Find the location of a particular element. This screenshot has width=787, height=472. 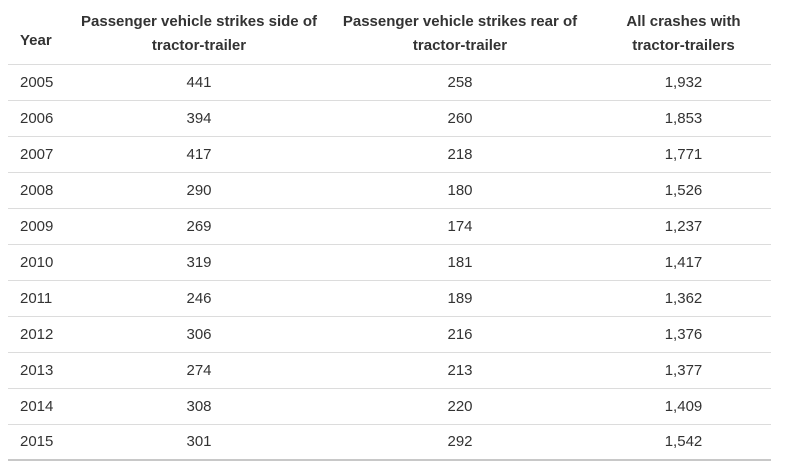

table-row: 2012 306 216 1,376 is located at coordinates (389, 334).